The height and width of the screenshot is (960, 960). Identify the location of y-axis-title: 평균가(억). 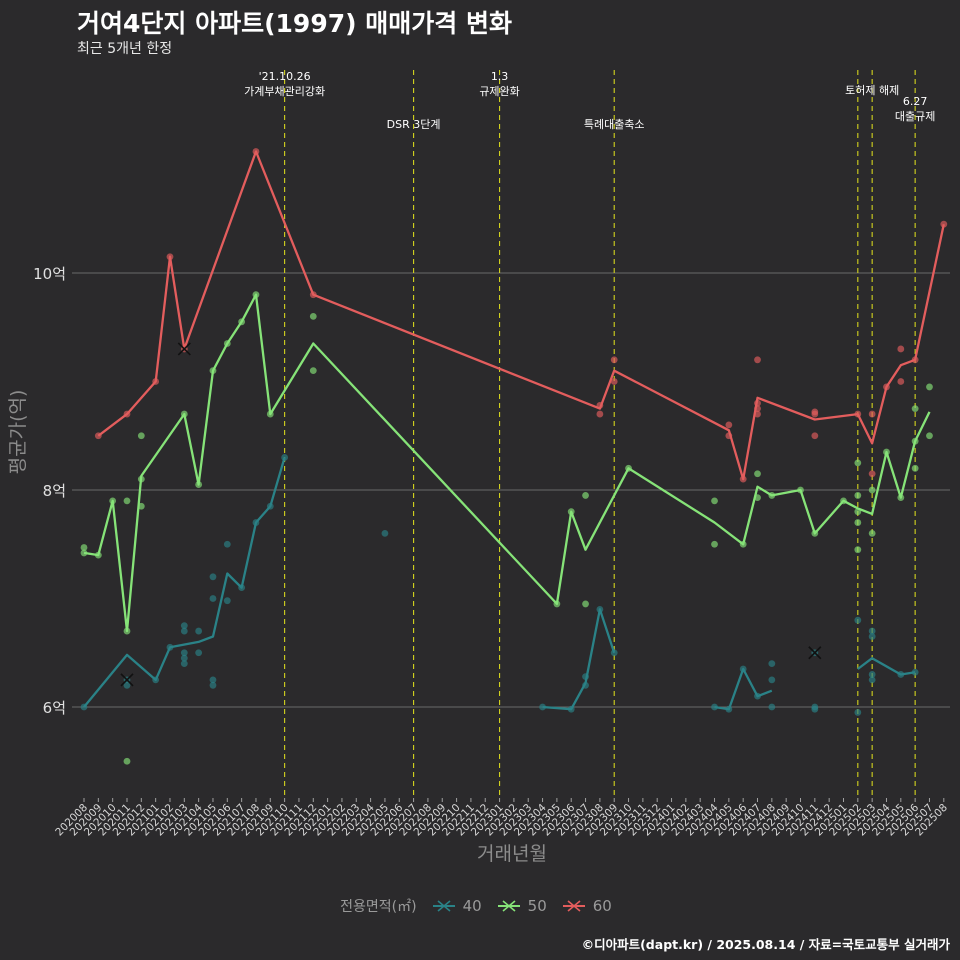
(18, 432).